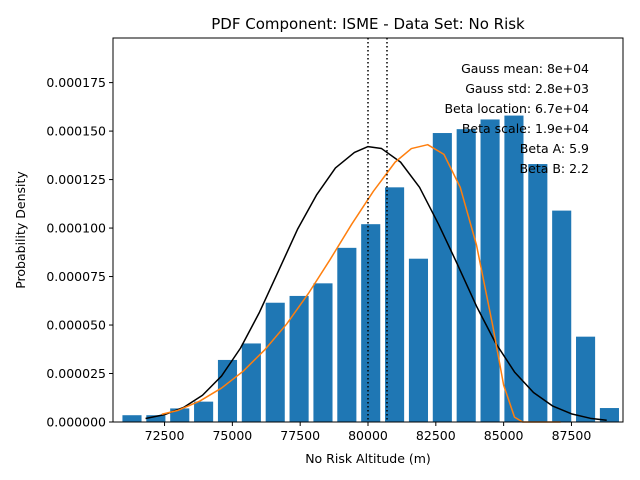  What do you see at coordinates (165, 435) in the screenshot?
I see `x-tick-label: 72500` at bounding box center [165, 435].